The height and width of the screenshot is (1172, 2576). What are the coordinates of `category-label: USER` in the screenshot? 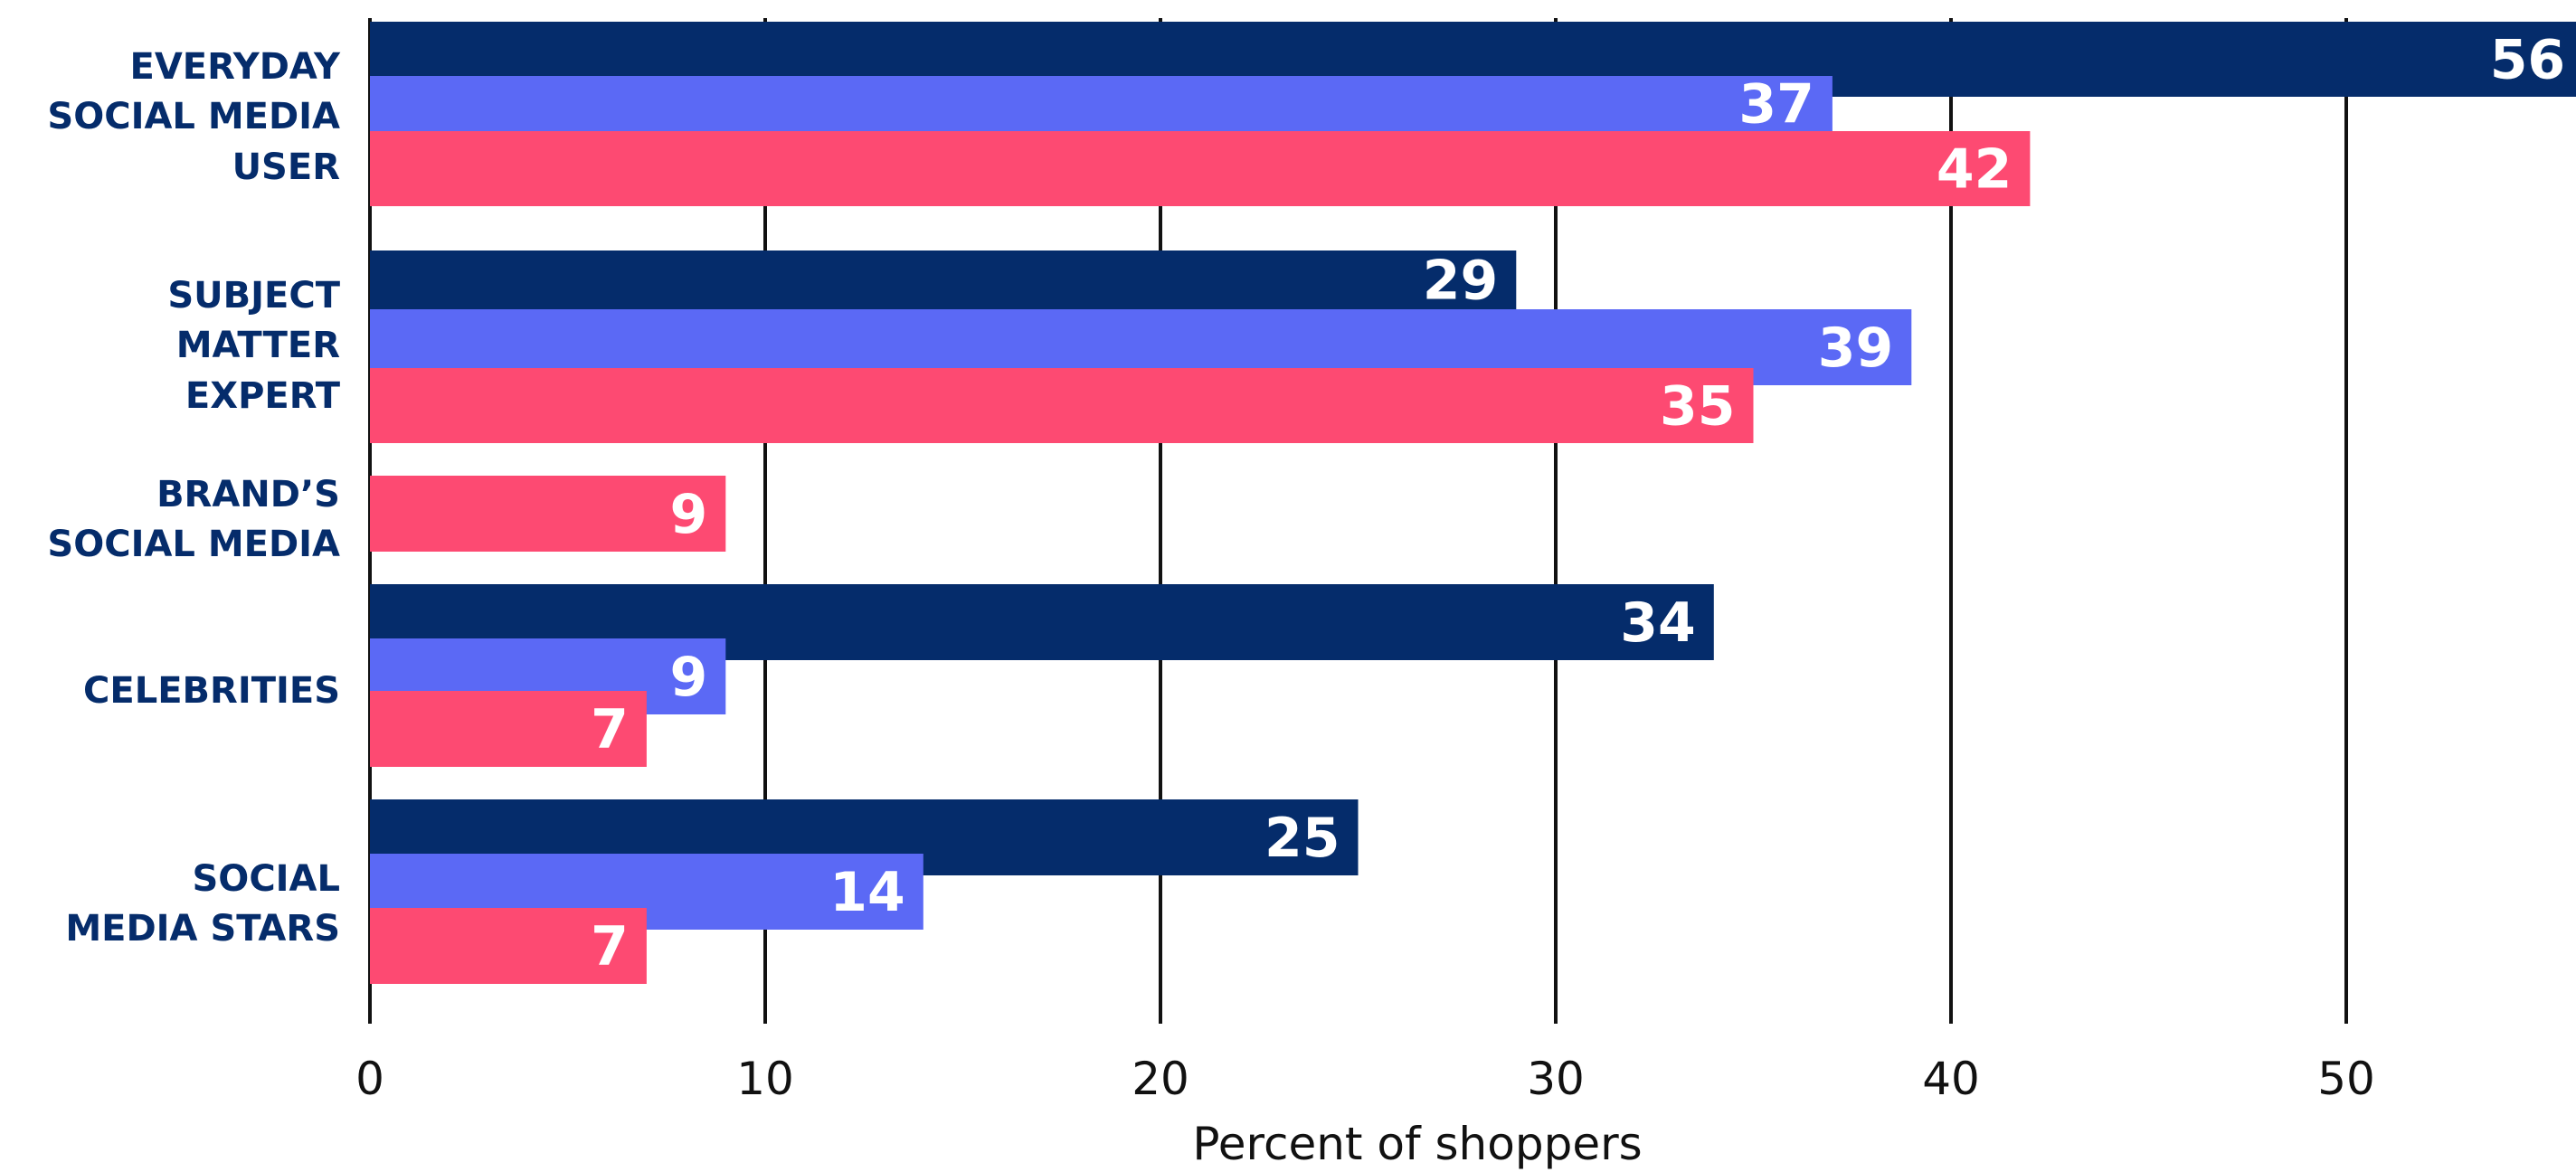 It's located at (286, 167).